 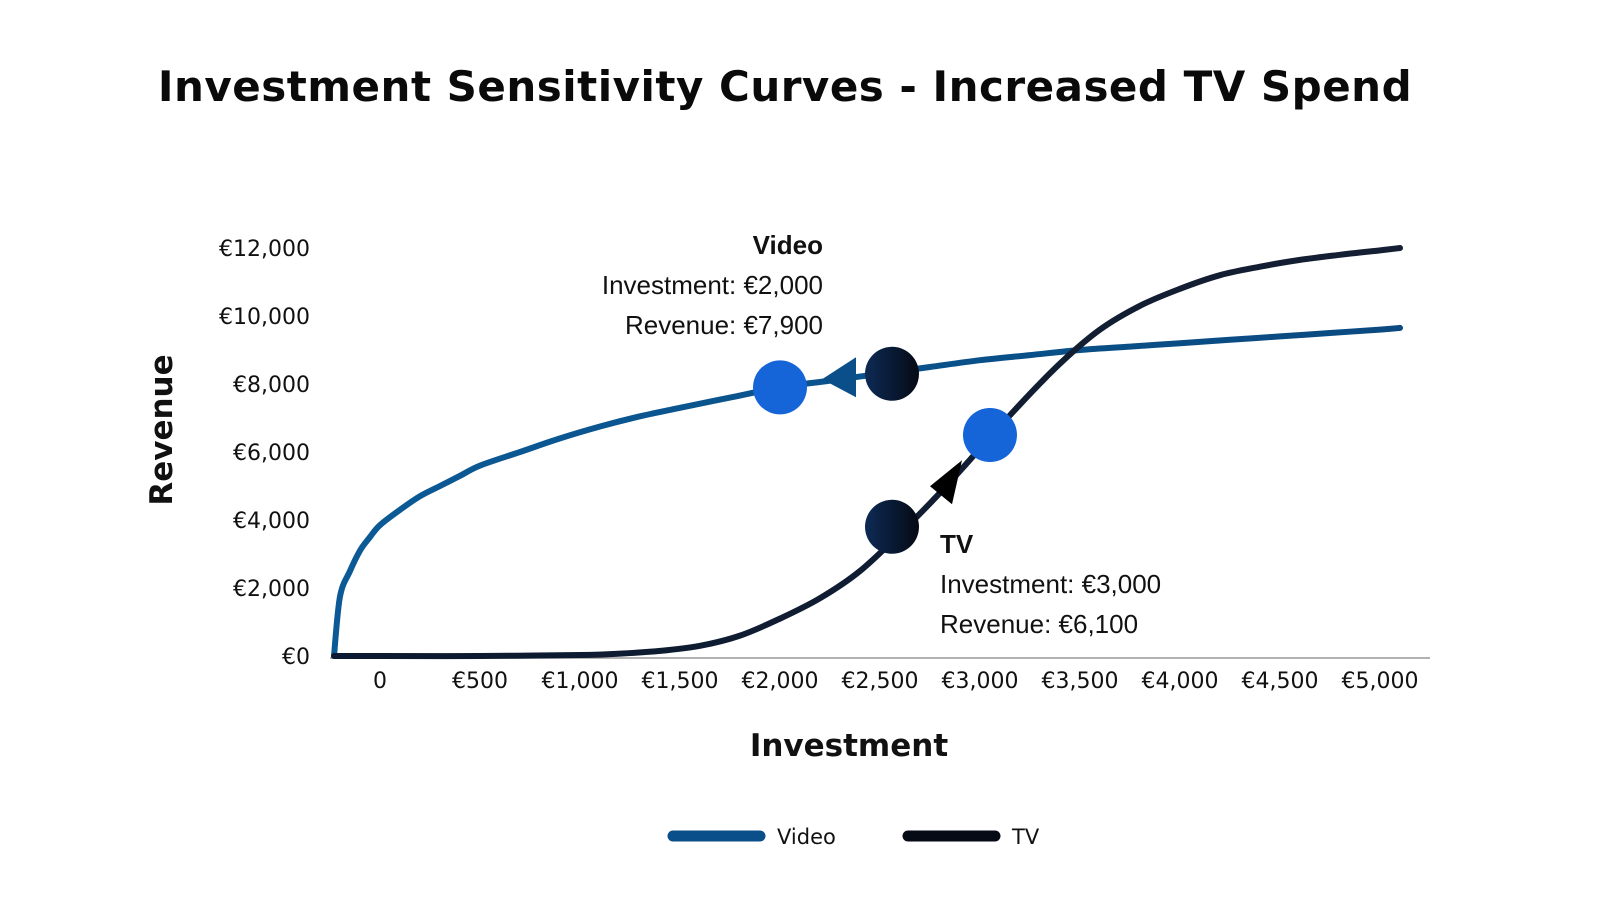 What do you see at coordinates (1180, 681) in the screenshot?
I see `x-tick-label: €4,000` at bounding box center [1180, 681].